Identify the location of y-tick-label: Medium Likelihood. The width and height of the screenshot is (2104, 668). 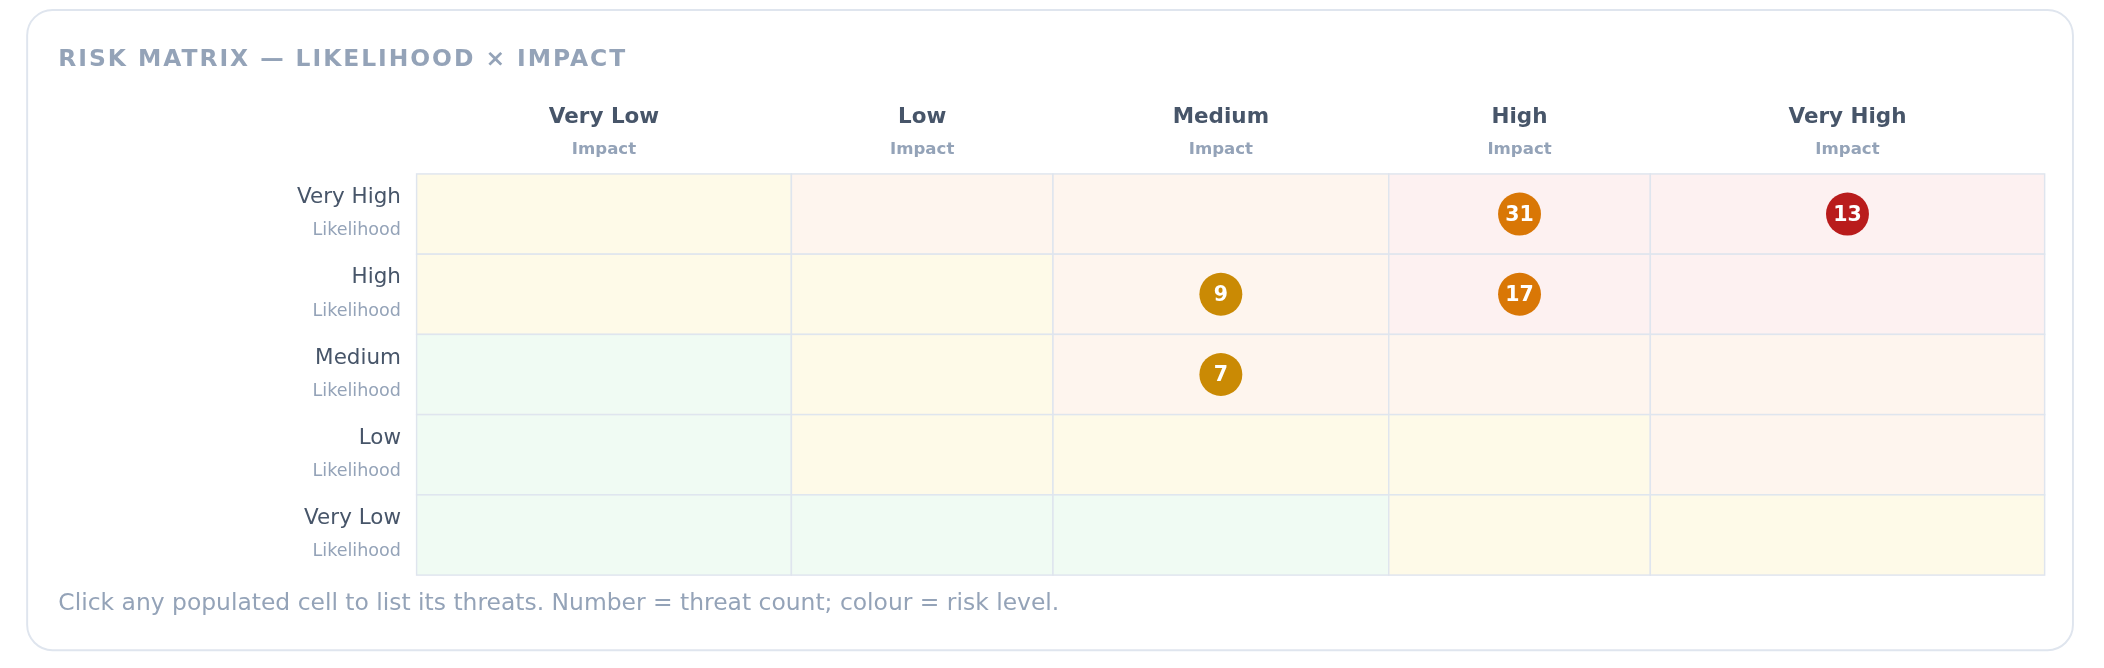
(356, 371).